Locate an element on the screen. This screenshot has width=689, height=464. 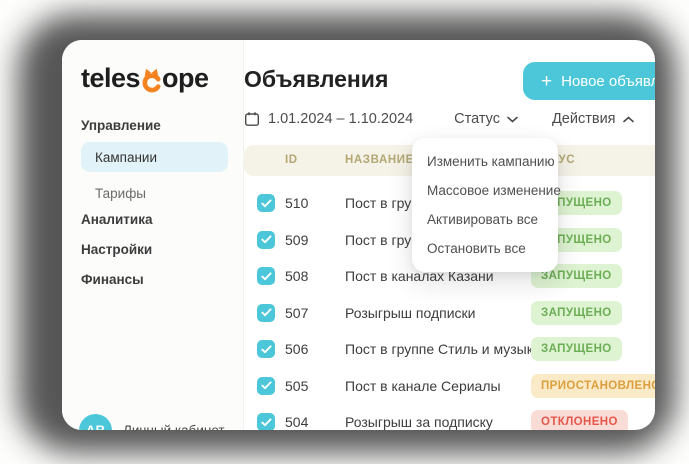
date-range-filter: 1.01.2024 – 1.10.2024 is located at coordinates (341, 119).